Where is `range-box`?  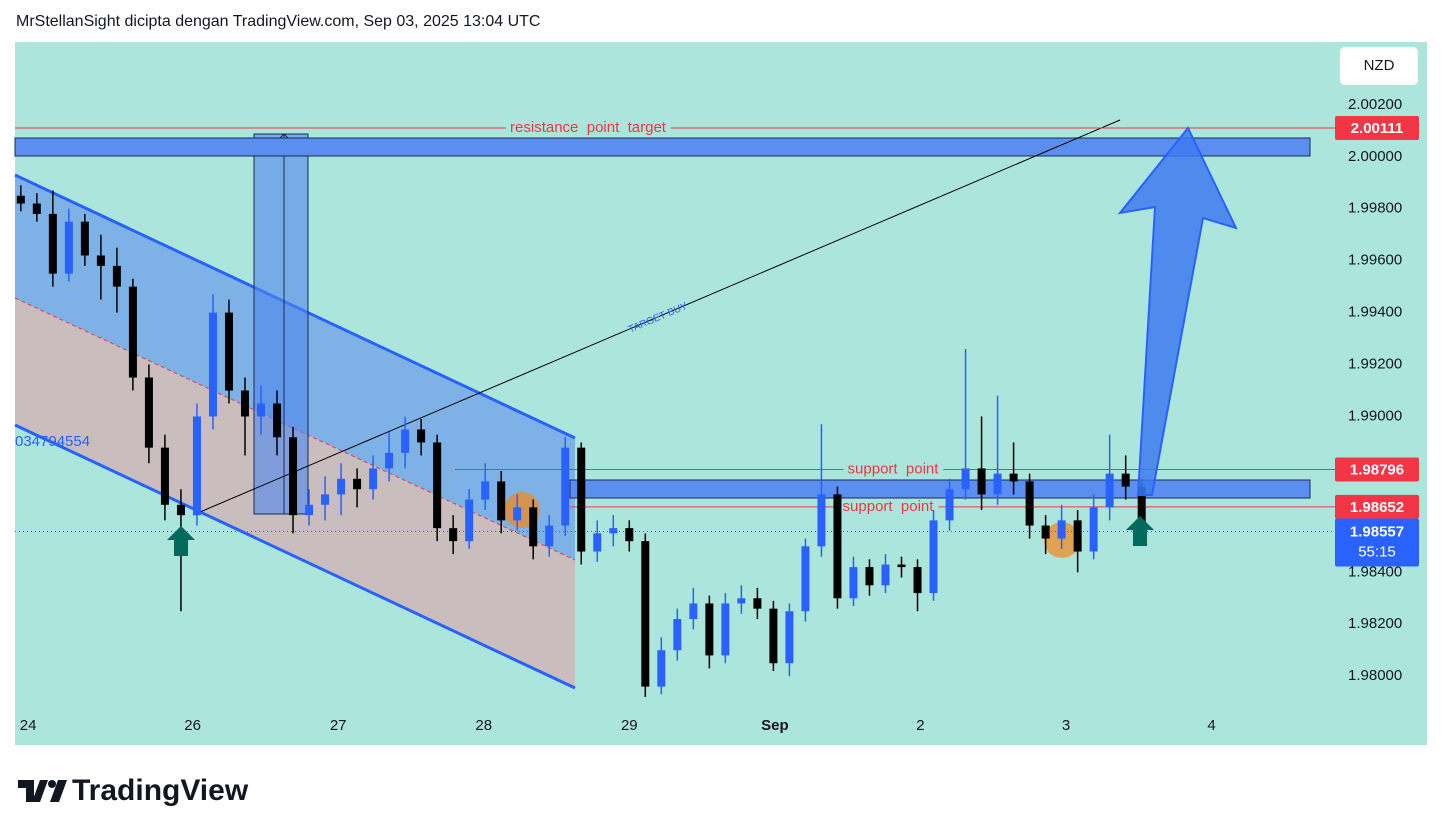 range-box is located at coordinates (281, 324).